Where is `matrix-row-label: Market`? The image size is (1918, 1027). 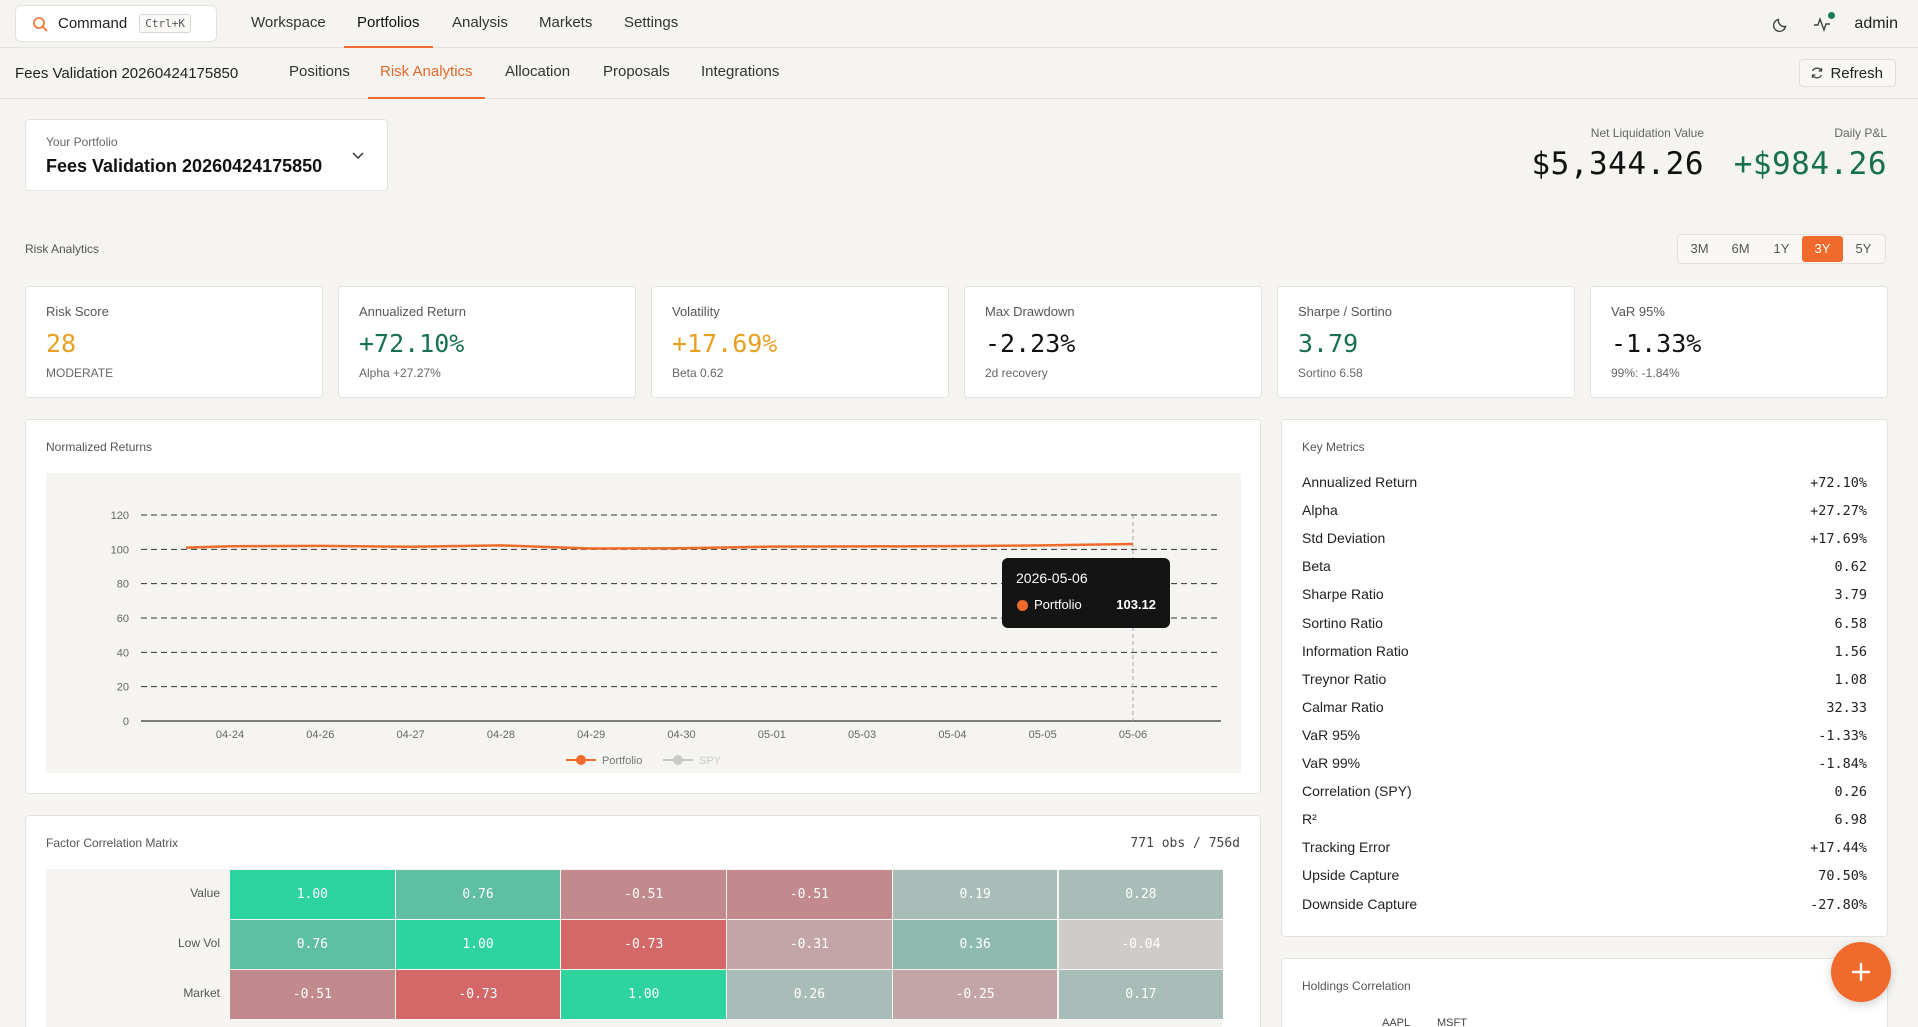
matrix-row-label: Market is located at coordinates (201, 993).